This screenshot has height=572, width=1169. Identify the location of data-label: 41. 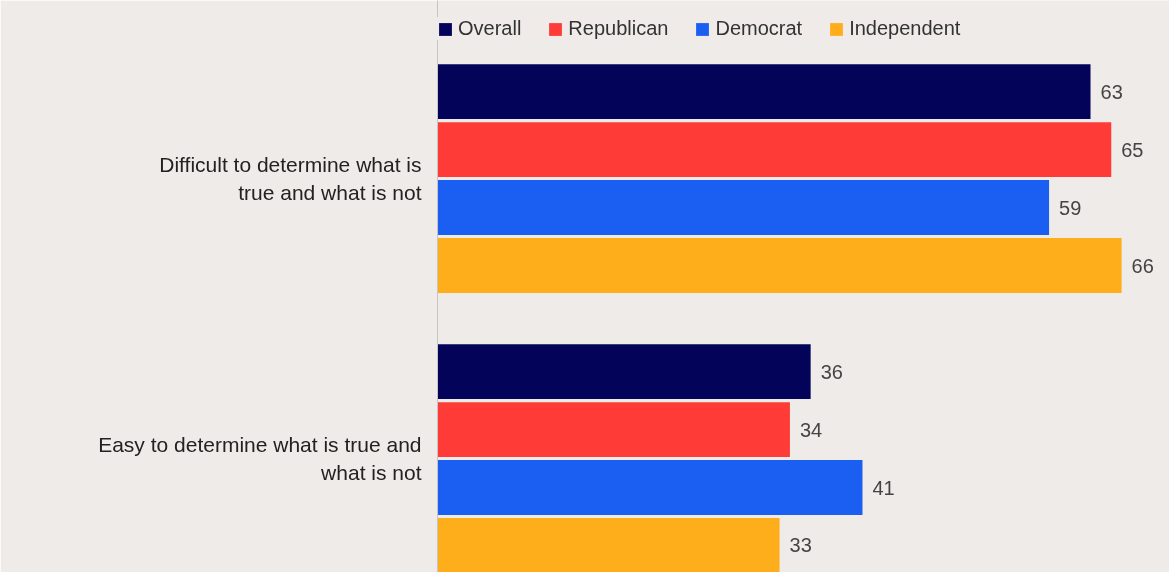
(883, 487).